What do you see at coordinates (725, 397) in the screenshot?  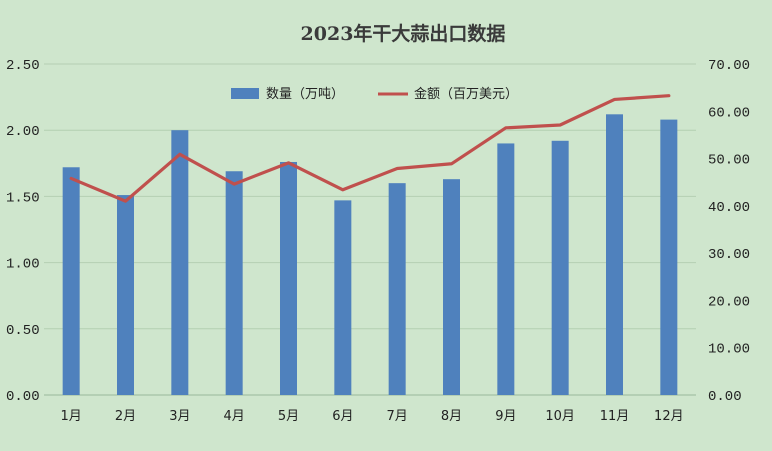 I see `right-axis-tick-label: 0.00` at bounding box center [725, 397].